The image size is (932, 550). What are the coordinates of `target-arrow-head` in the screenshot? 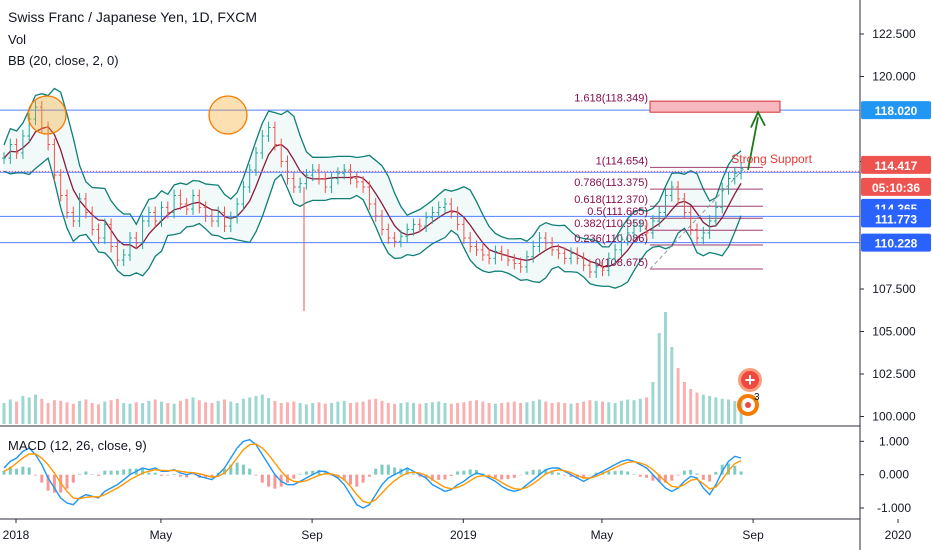 It's located at (758, 119).